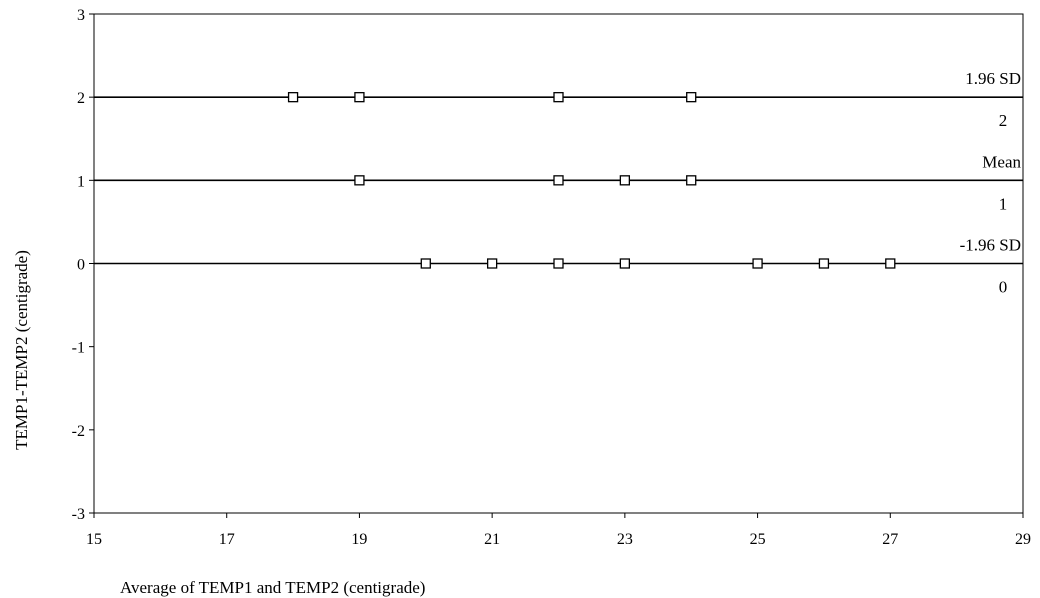 The image size is (1040, 598). I want to click on x-tick-label-0: 15, so click(94, 539).